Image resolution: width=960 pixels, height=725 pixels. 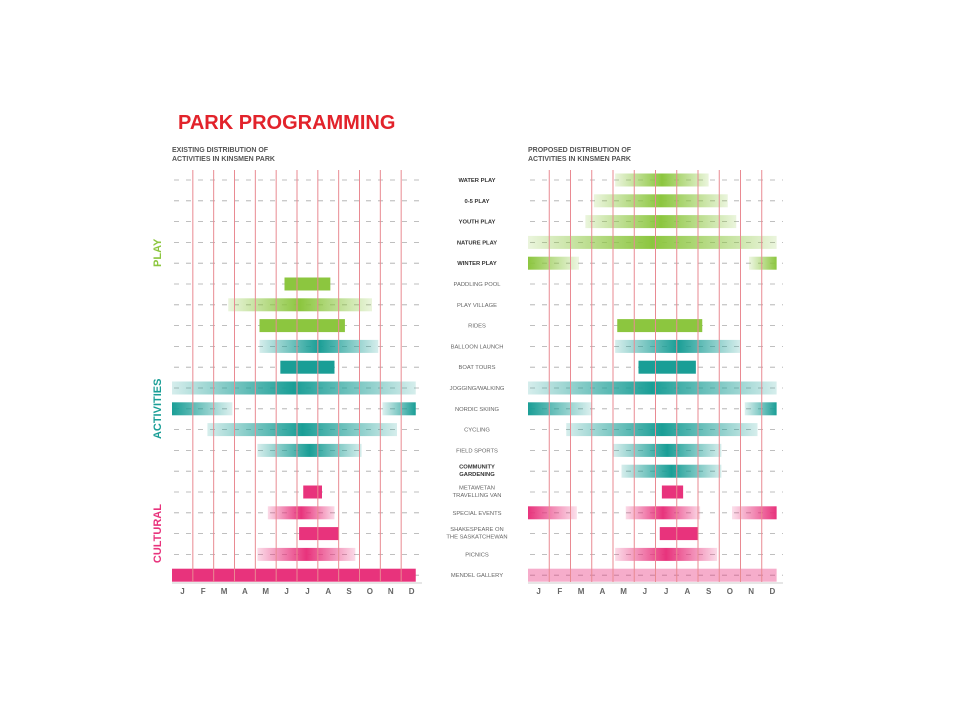 What do you see at coordinates (652, 242) in the screenshot?
I see `proposed-bar-nature-play` at bounding box center [652, 242].